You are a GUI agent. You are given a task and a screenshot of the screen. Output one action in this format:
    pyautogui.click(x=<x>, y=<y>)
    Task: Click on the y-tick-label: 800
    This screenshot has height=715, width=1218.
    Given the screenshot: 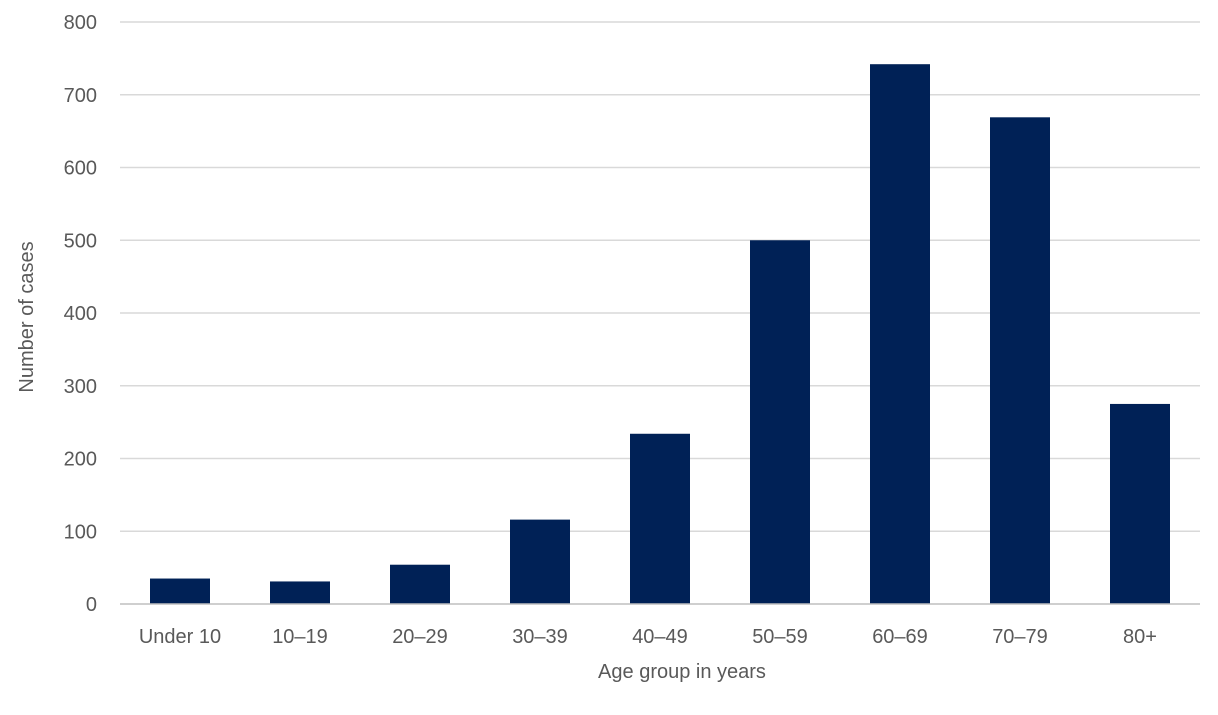 What is the action you would take?
    pyautogui.click(x=80, y=23)
    